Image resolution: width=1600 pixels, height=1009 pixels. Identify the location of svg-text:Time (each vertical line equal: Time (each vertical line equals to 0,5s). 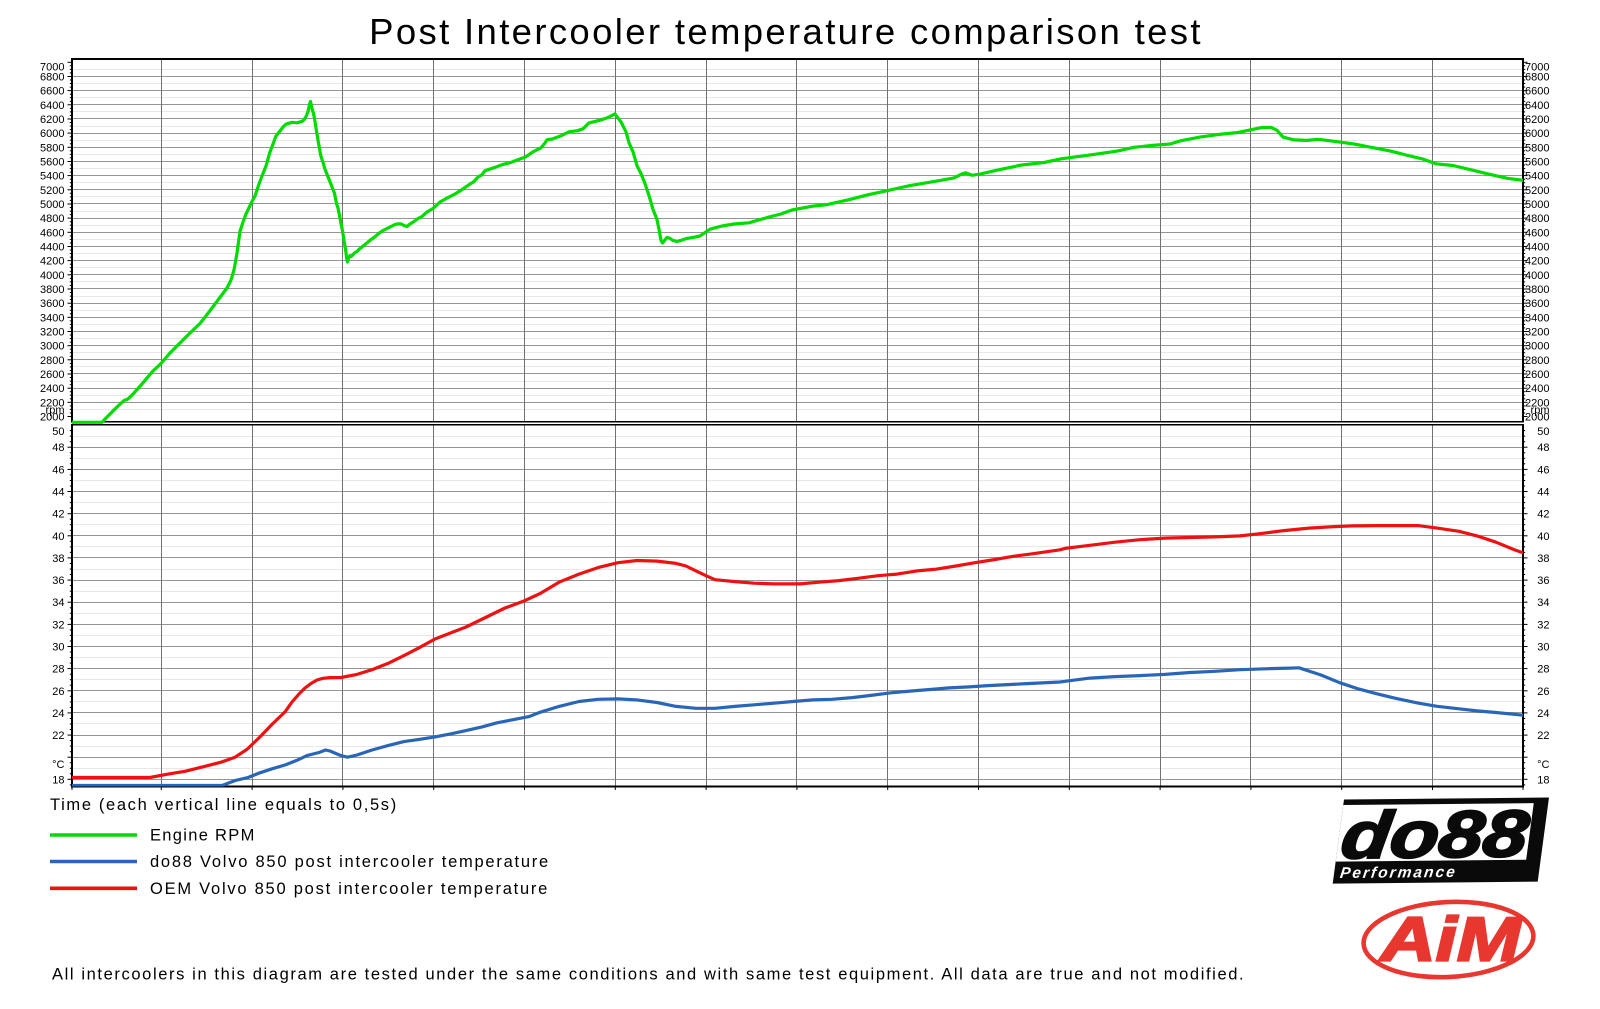
(224, 805).